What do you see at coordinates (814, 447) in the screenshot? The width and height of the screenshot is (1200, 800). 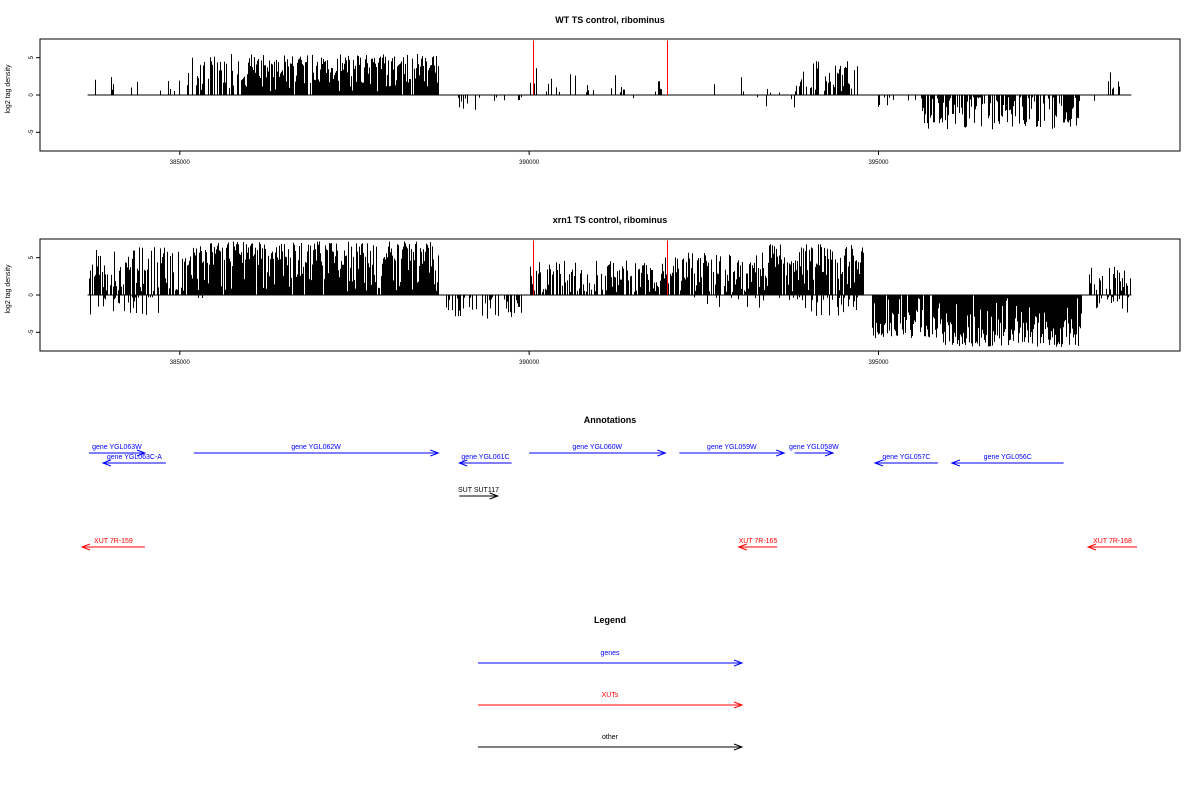 I see `annotation-label: gene YGL058W` at bounding box center [814, 447].